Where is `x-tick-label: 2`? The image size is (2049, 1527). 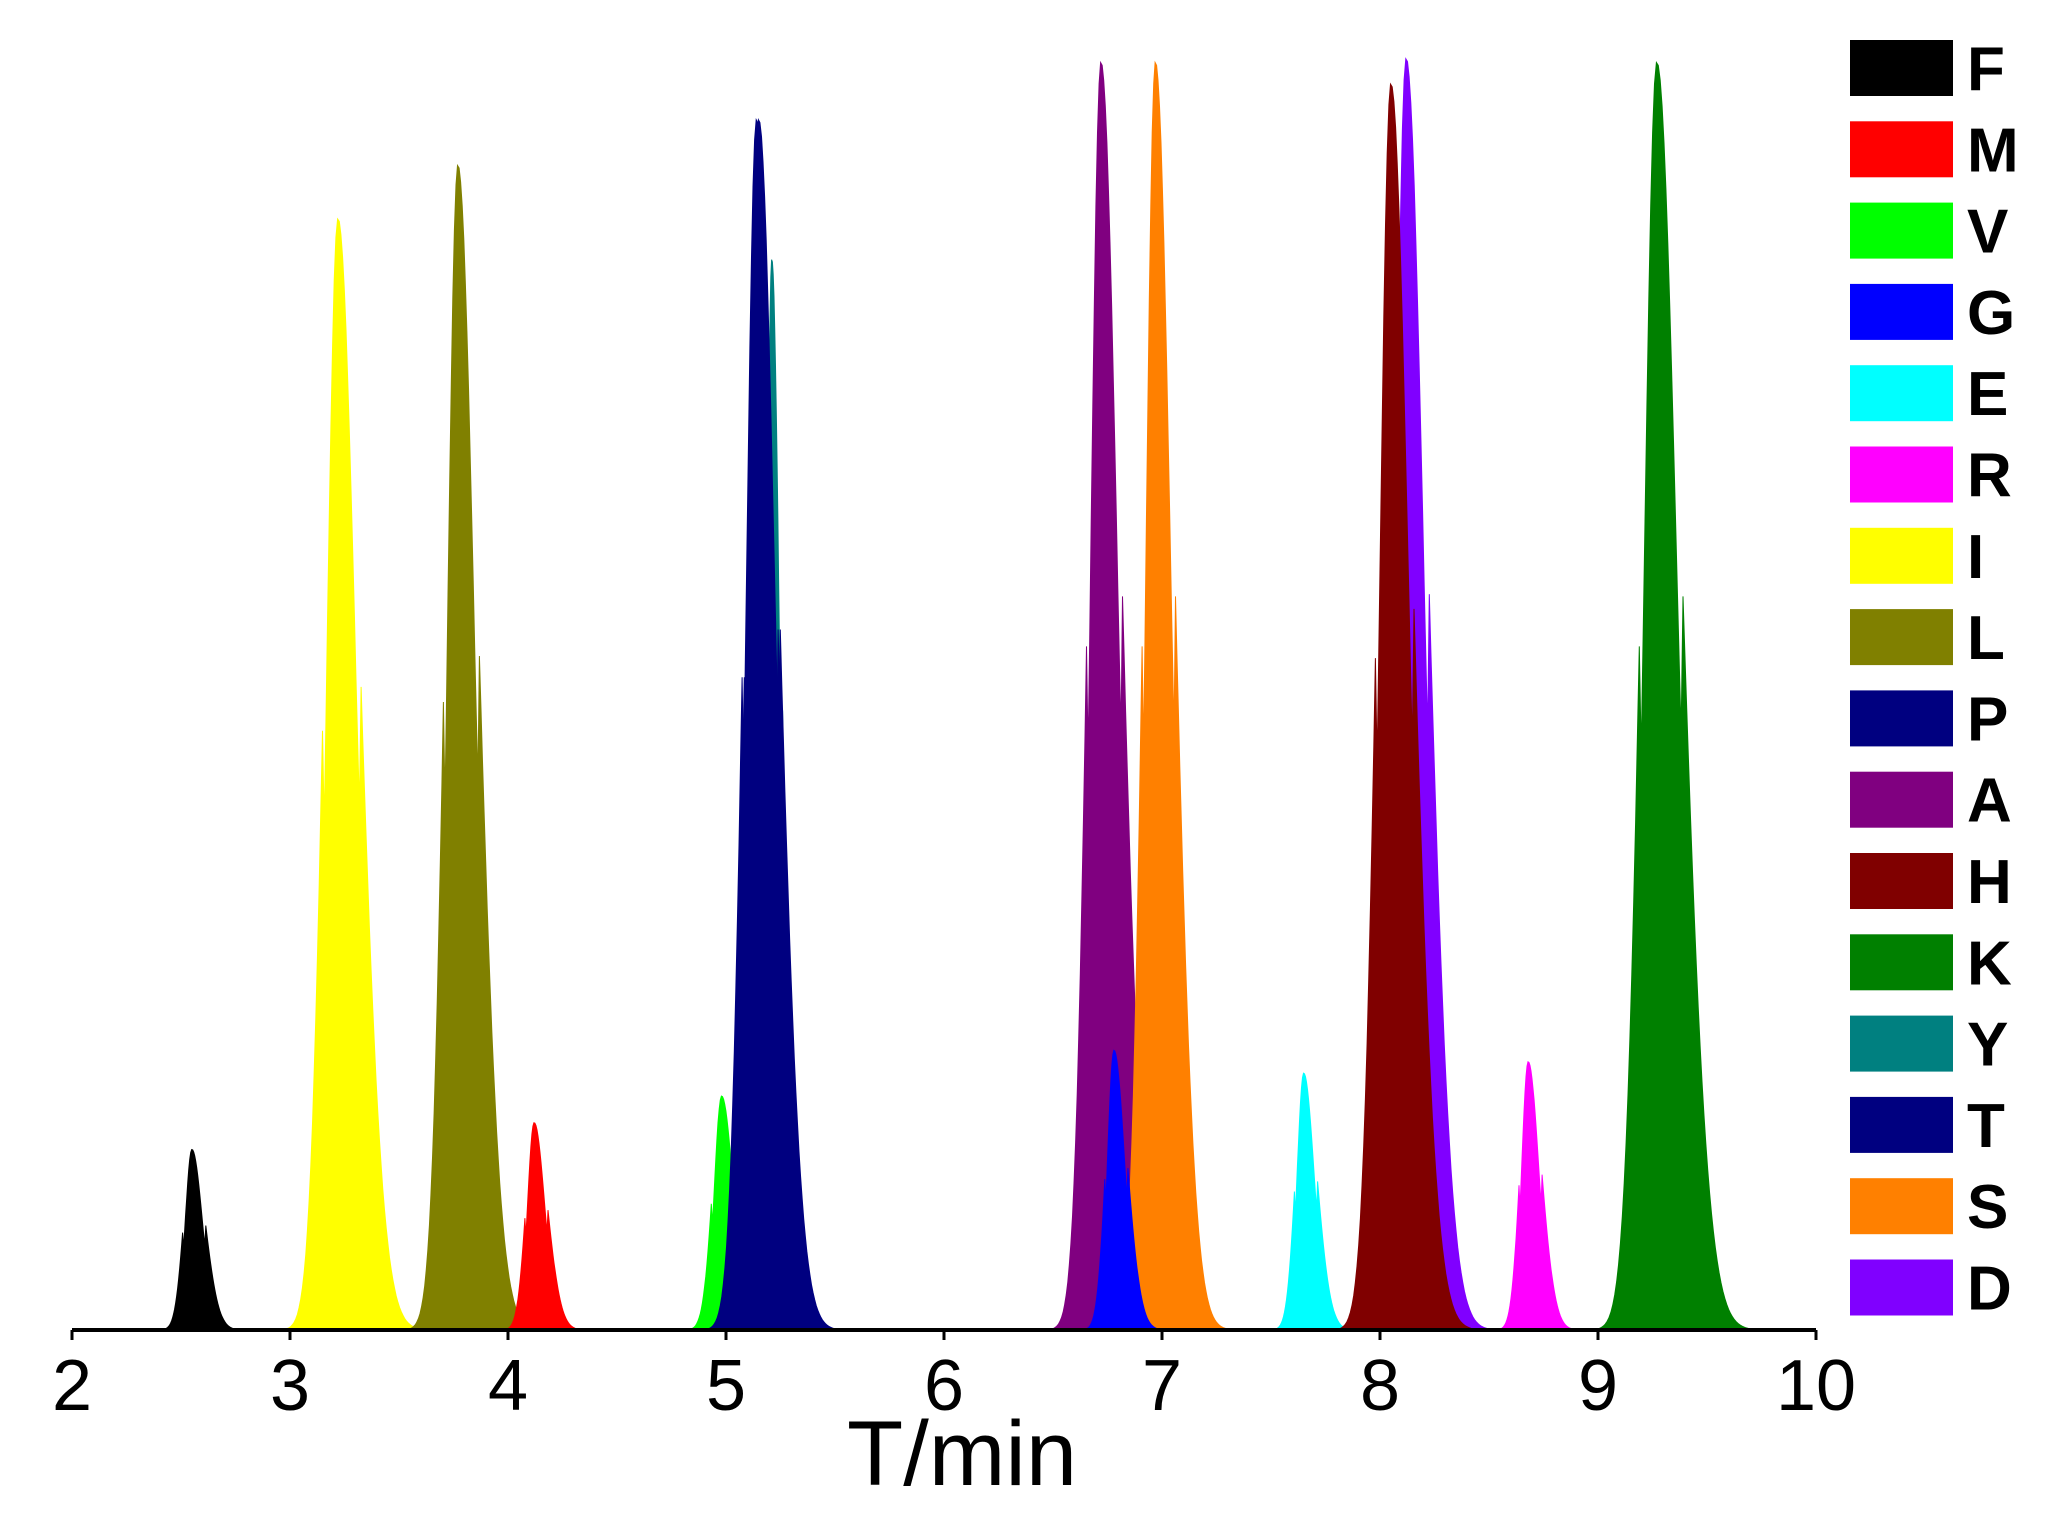
x-tick-label: 2 is located at coordinates (72, 1386).